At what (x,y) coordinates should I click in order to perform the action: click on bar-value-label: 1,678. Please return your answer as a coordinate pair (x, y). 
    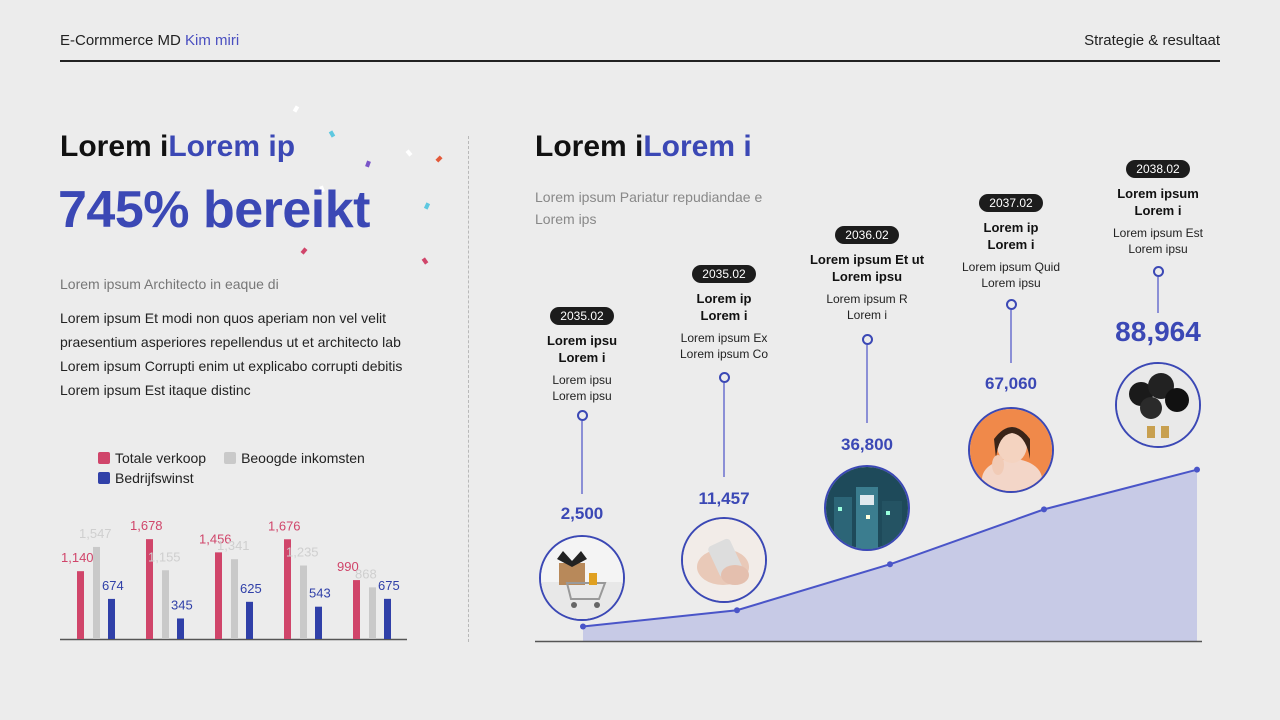
    Looking at the image, I should click on (146, 525).